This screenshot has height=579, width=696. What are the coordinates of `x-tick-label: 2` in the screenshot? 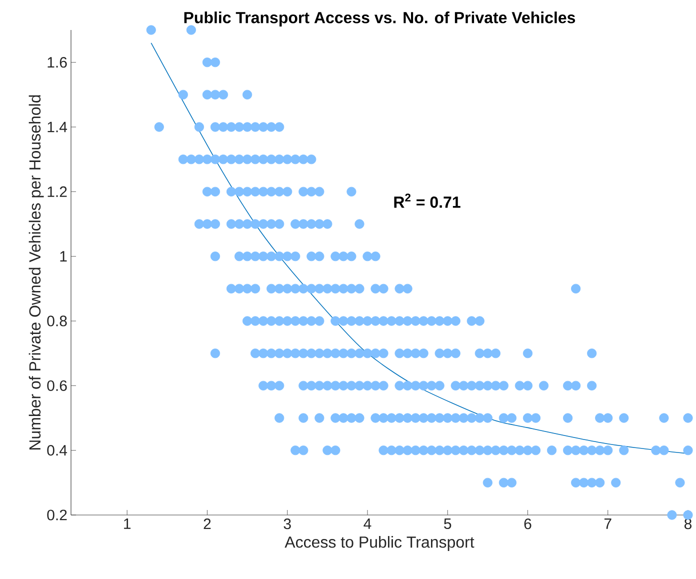 It's located at (207, 524).